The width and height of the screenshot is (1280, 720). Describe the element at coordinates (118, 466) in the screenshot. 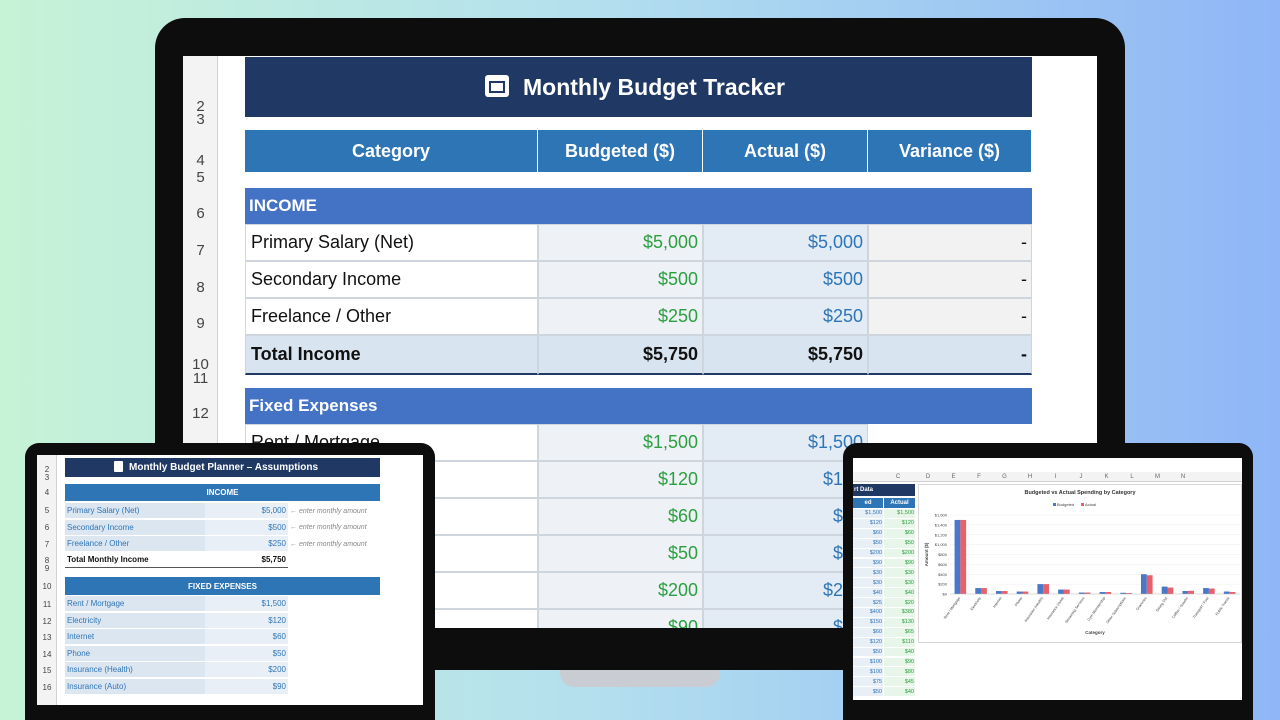

I see `title-icon` at that location.